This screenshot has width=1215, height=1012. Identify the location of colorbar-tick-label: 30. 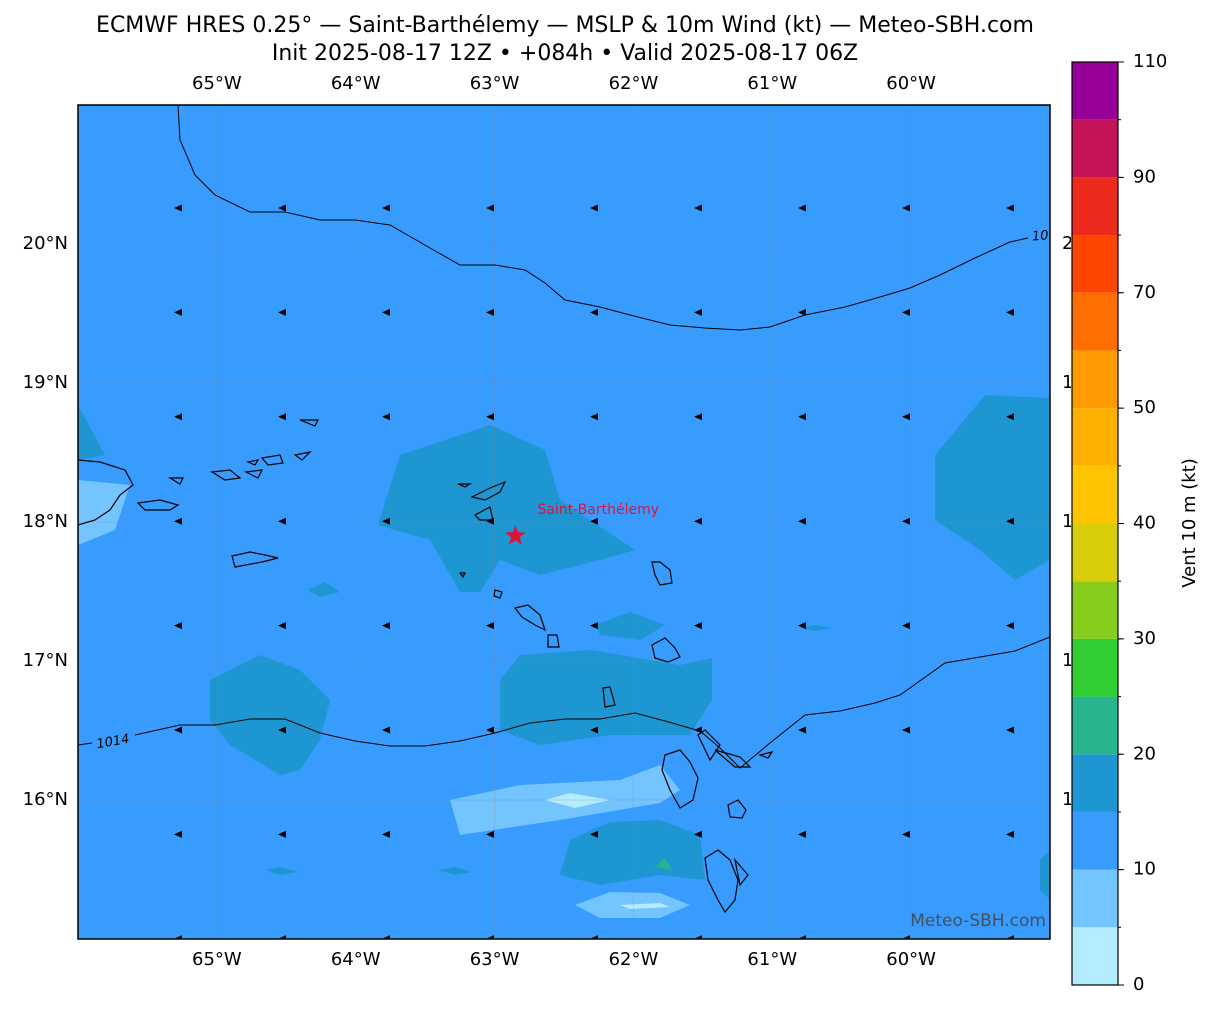
(1144, 638).